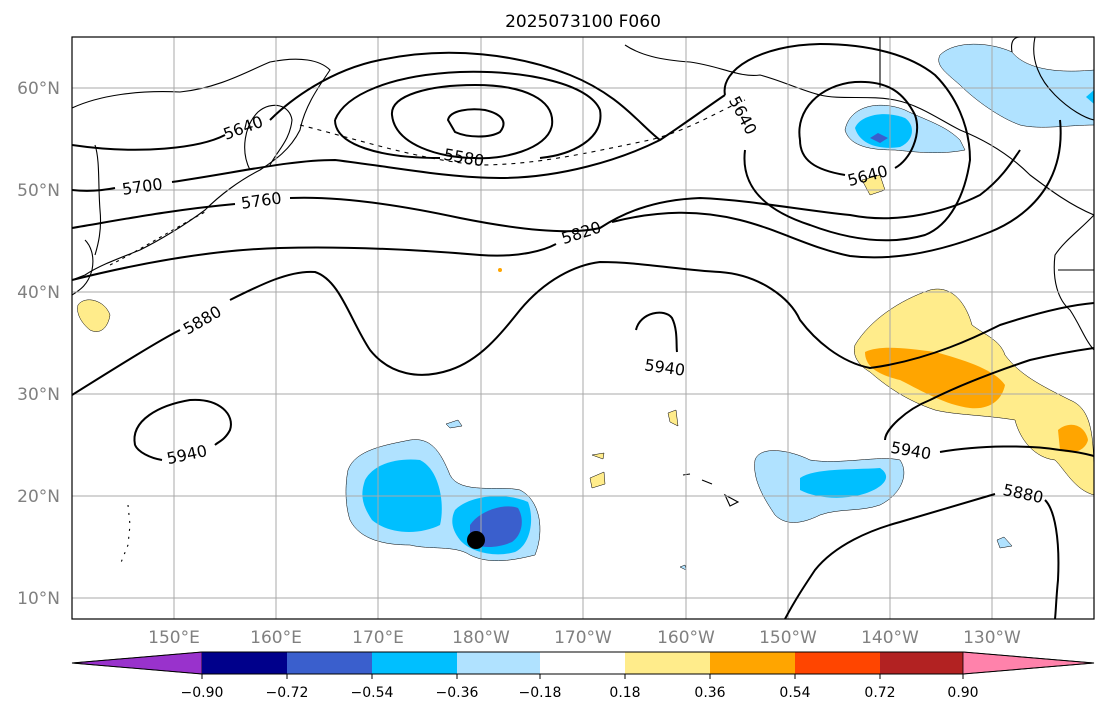 The image size is (1105, 712). I want to click on lon-label-160w: 160°W, so click(686, 638).